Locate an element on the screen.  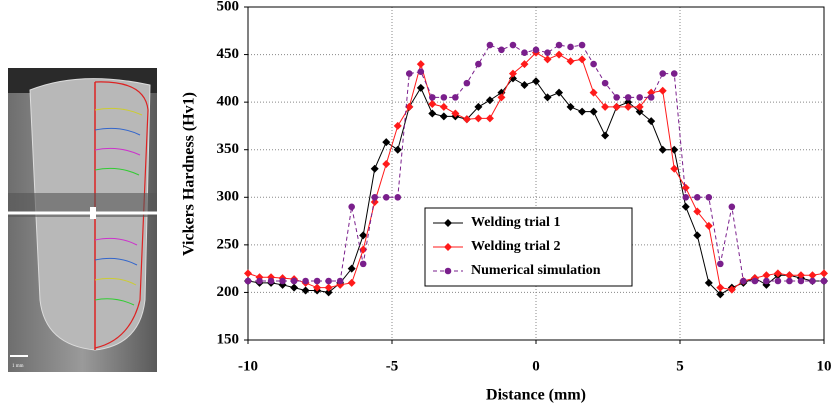
x-tick-label: 0 is located at coordinates (536, 366).